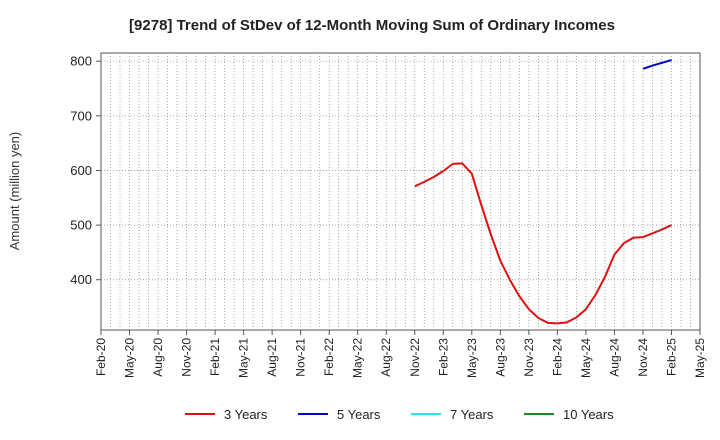 The image size is (720, 440). I want to click on x-tick-label: Nov-22, so click(415, 357).